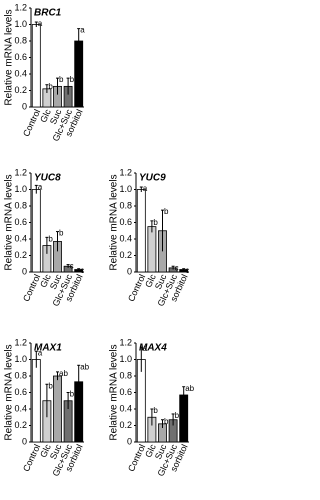  What do you see at coordinates (48, 348) in the screenshot?
I see `panel-title: MAX1` at bounding box center [48, 348].